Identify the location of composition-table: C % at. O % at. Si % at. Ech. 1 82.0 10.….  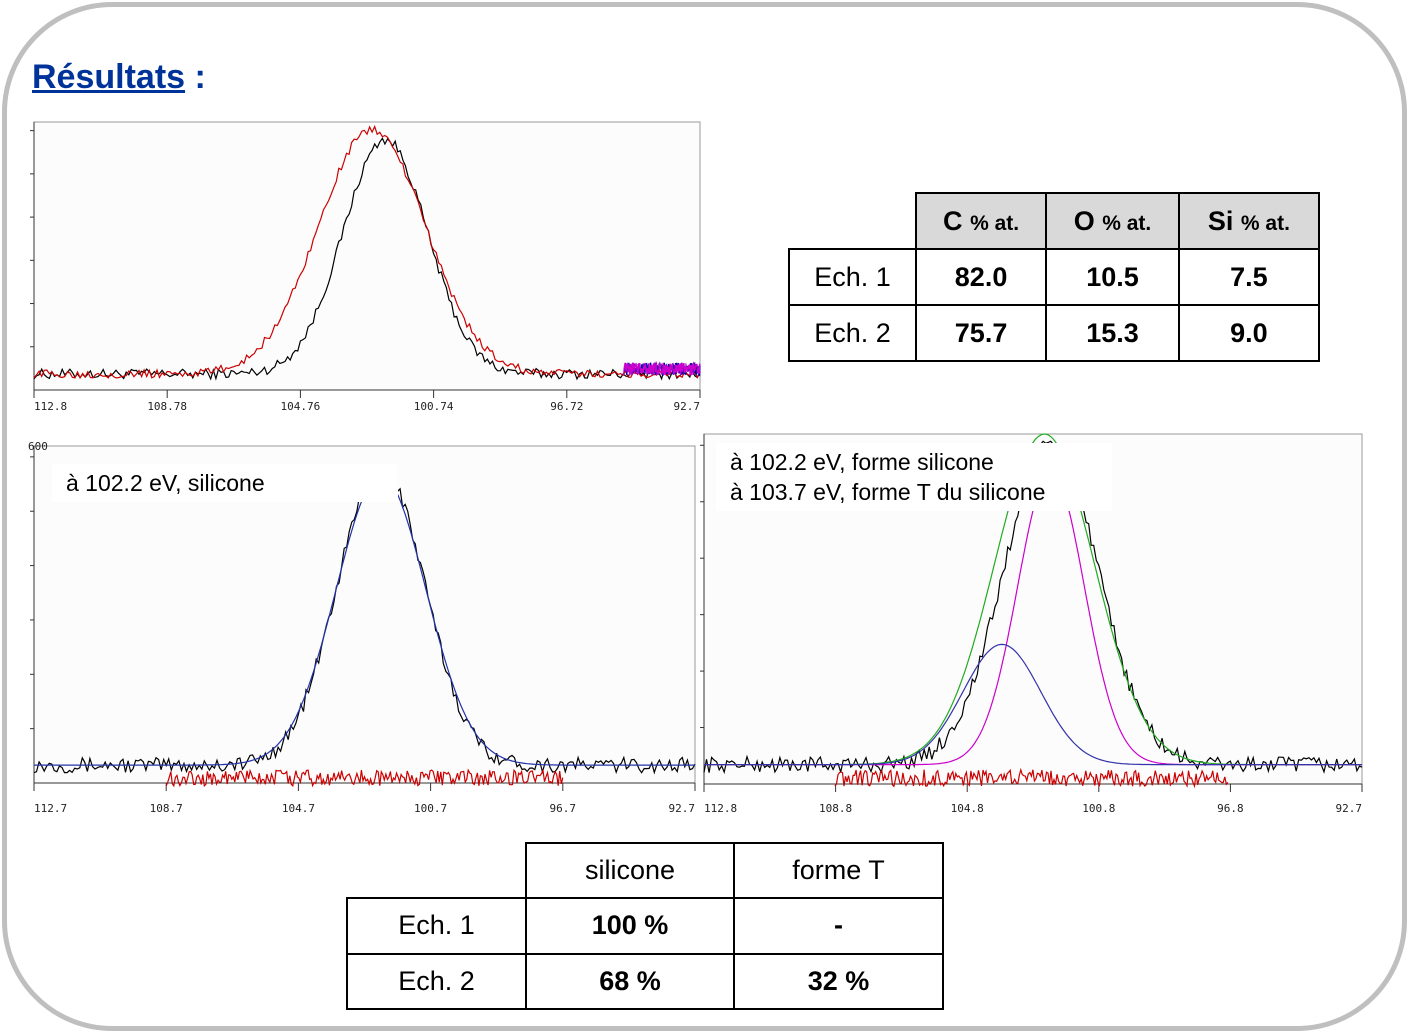
(1054, 277).